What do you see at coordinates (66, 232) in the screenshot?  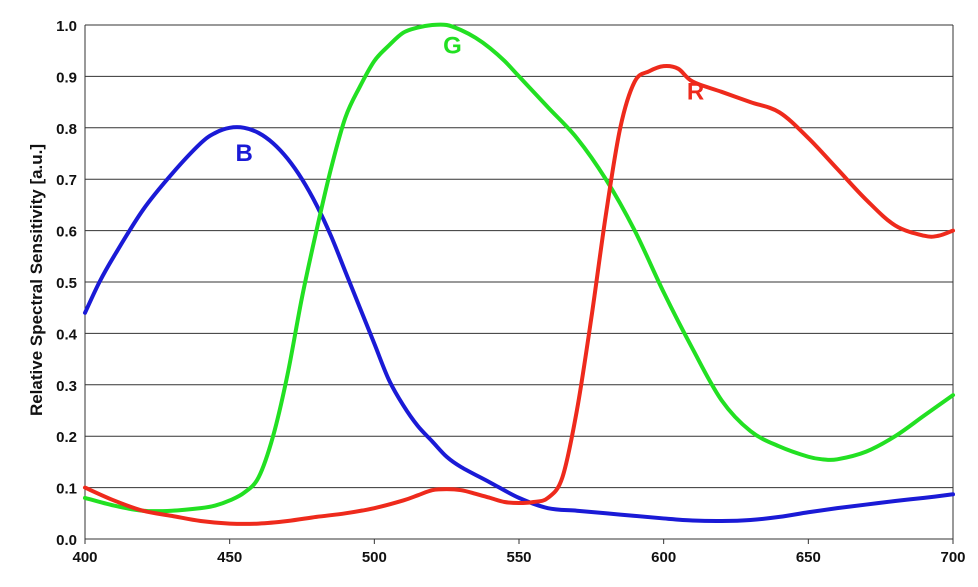 I see `y-tick-label: 0.6` at bounding box center [66, 232].